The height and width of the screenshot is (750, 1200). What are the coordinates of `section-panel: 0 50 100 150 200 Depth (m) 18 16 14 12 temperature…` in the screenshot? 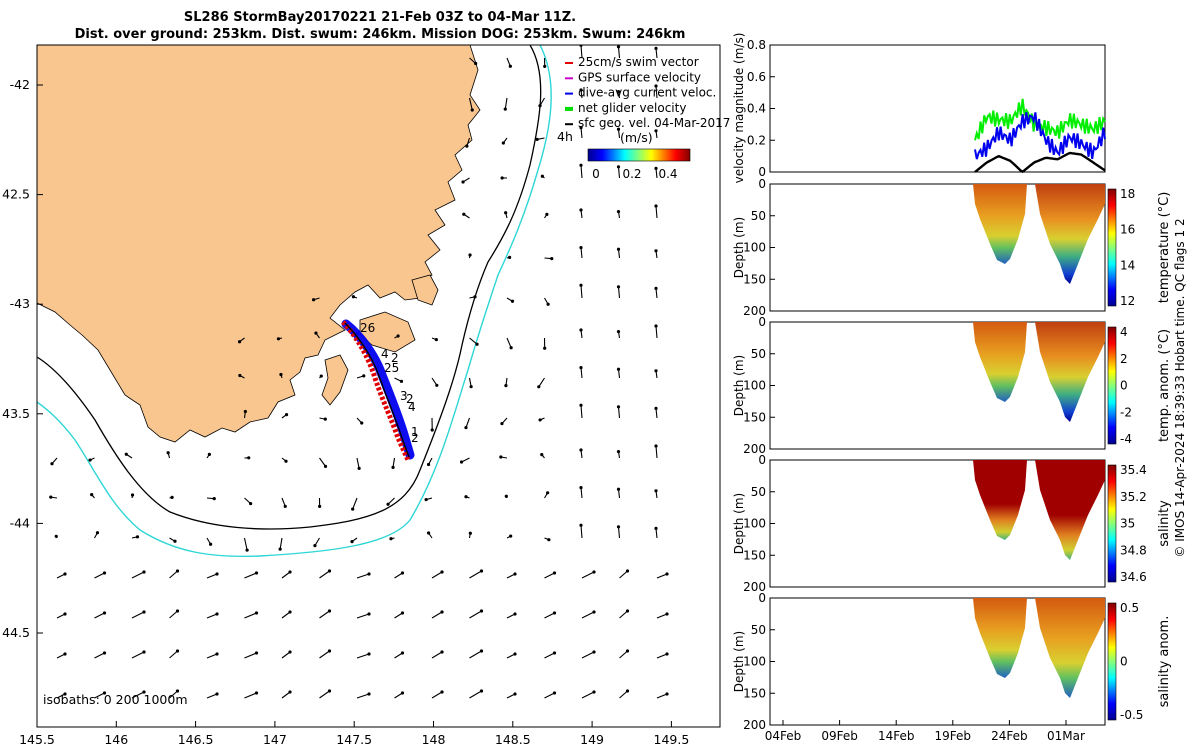 It's located at (952, 247).